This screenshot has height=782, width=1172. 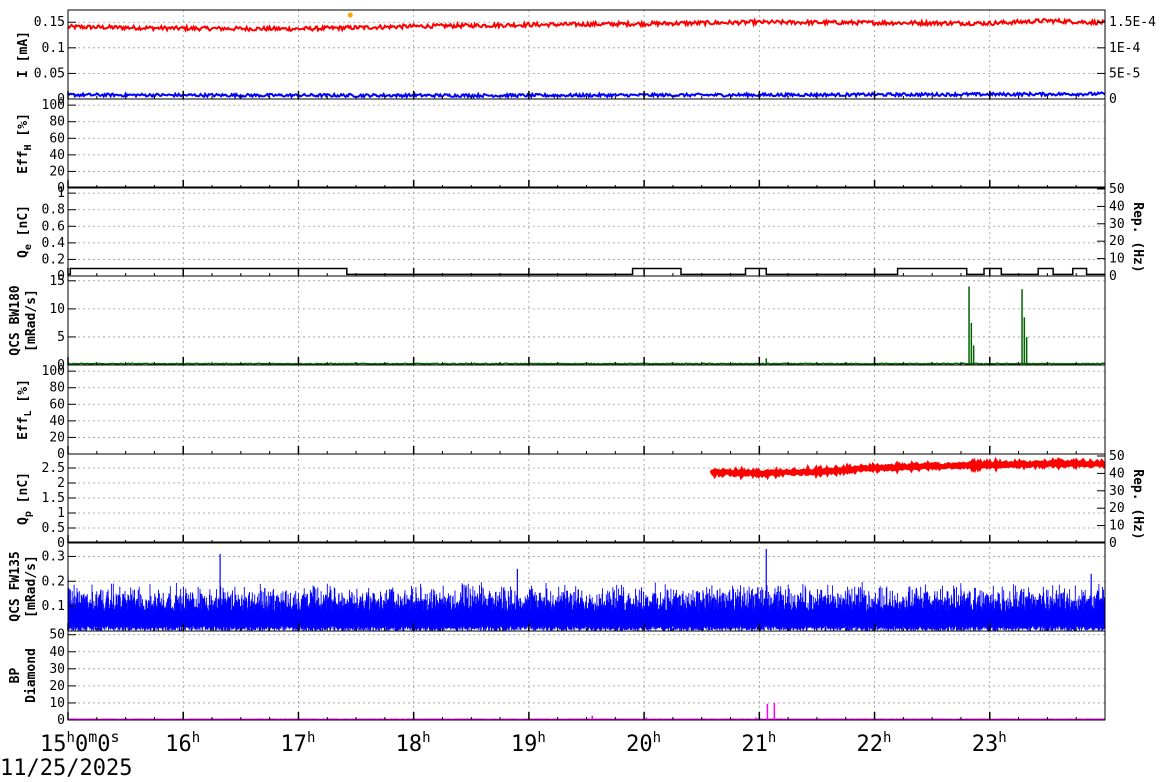 What do you see at coordinates (25, 409) in the screenshot?
I see `y-axis-label: EffL [%]` at bounding box center [25, 409].